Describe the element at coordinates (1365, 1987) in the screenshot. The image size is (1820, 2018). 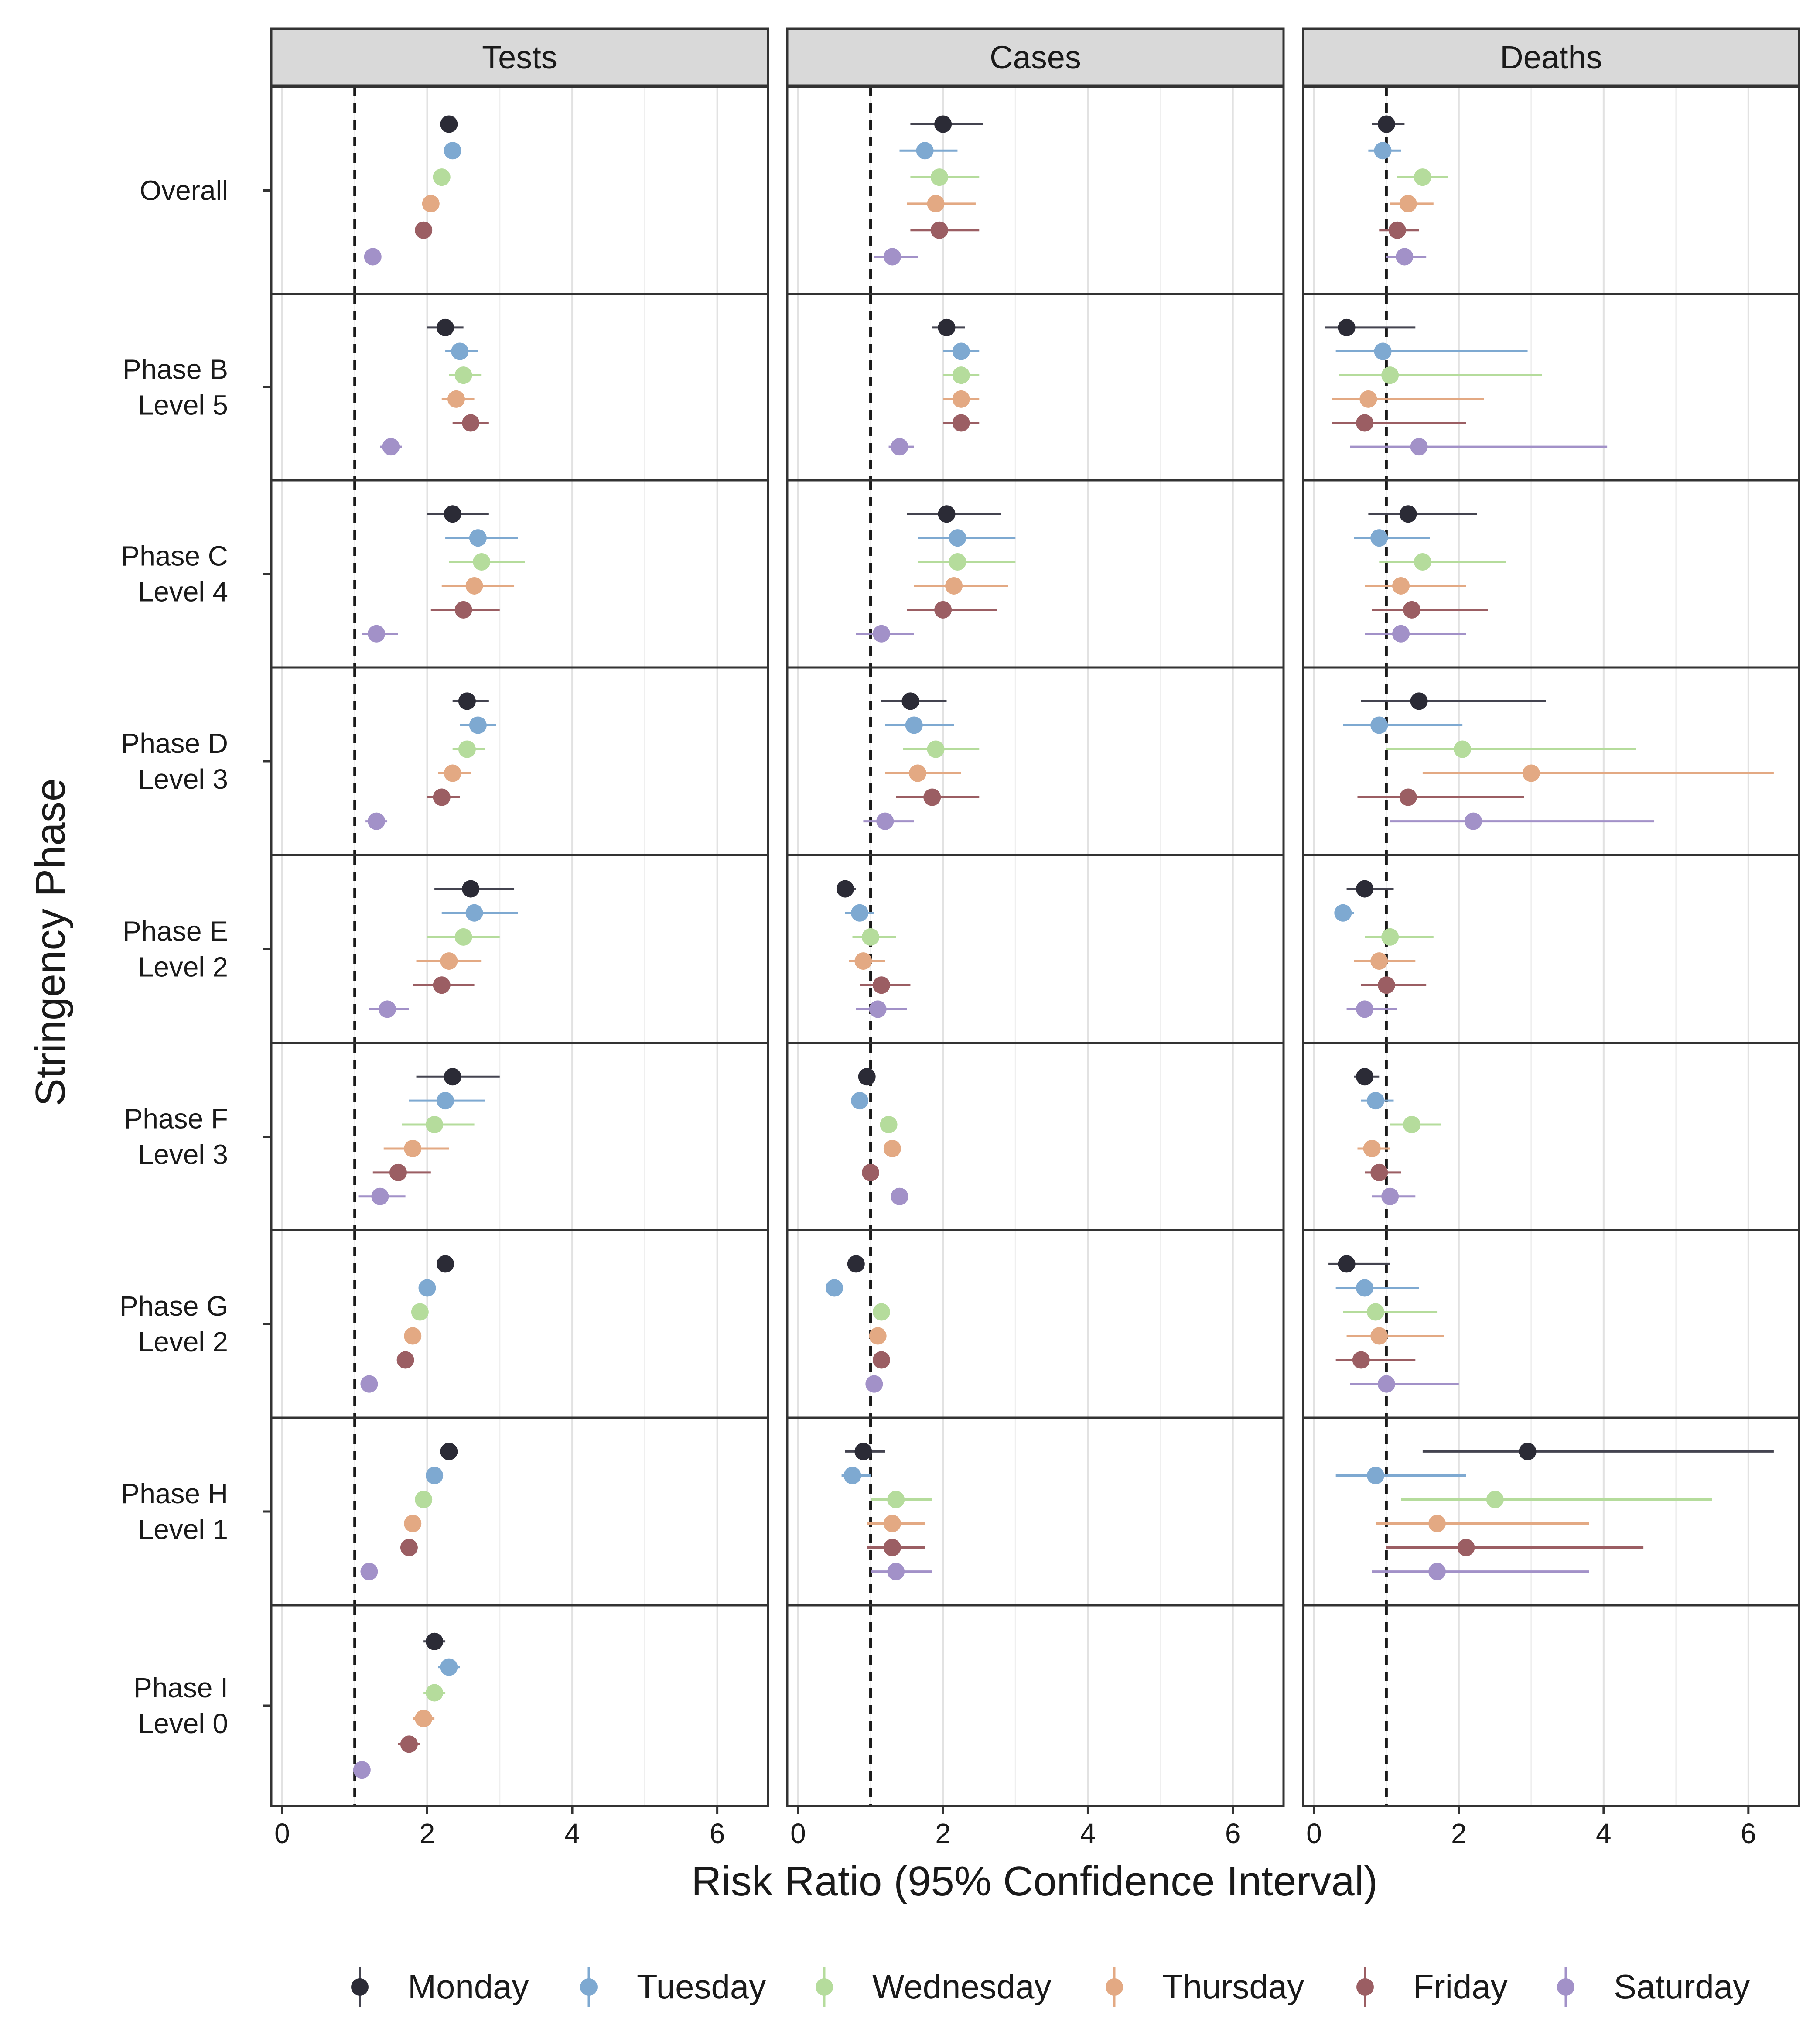
I see `legend-key-friday` at that location.